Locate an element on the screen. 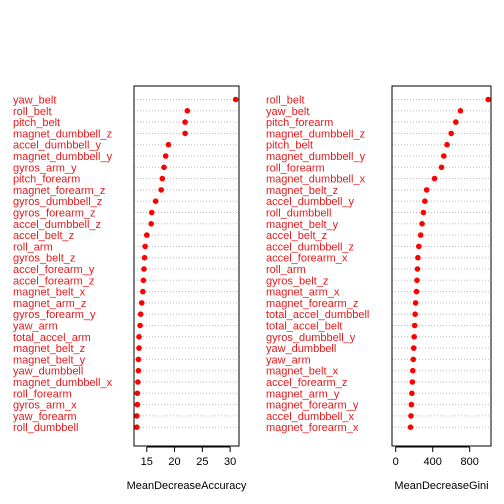 Image resolution: width=504 pixels, height=504 pixels. category-label: gyros_arm_y is located at coordinates (45, 168).